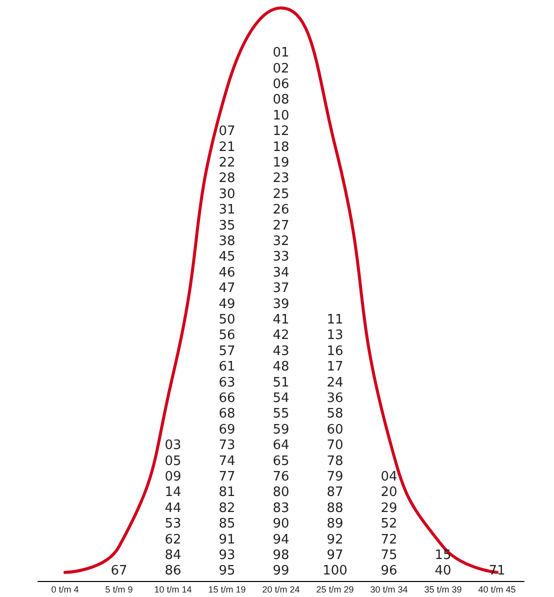 This screenshot has width=554, height=597. Describe the element at coordinates (497, 589) in the screenshot. I see `x-tick-label: 40 t/m 45` at that location.